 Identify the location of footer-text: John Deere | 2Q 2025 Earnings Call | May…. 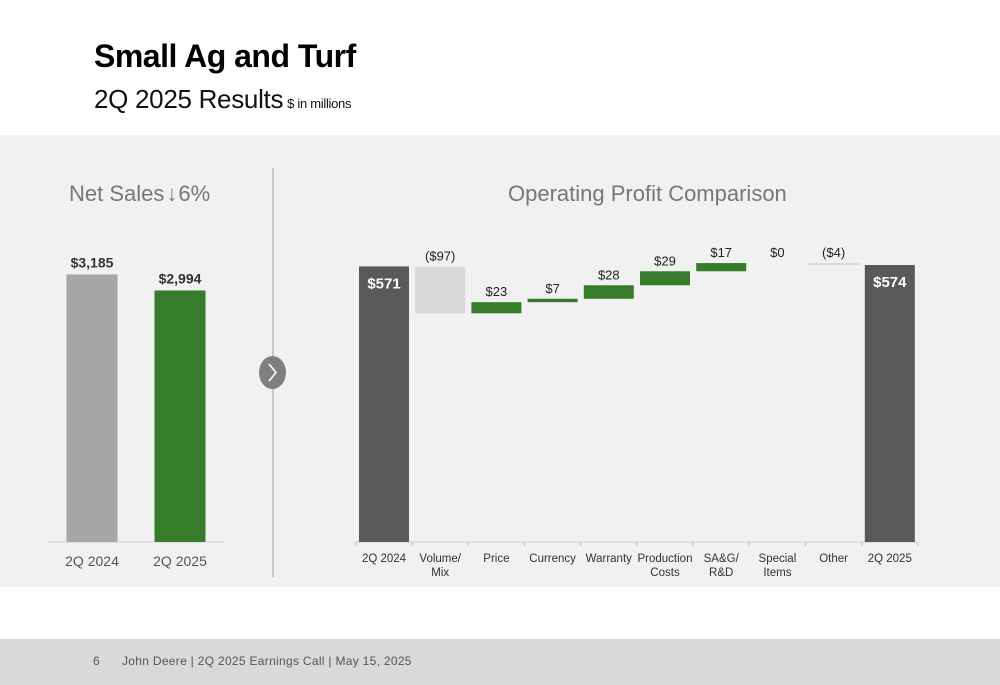
(267, 661).